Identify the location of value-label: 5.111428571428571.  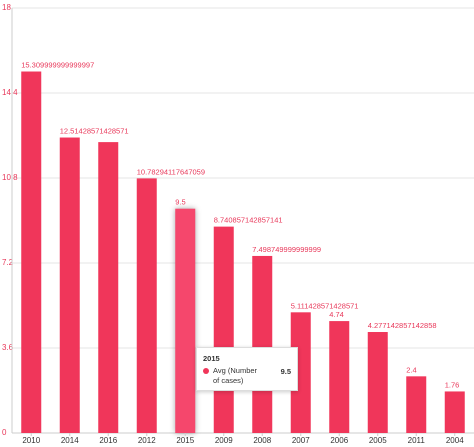
(325, 305).